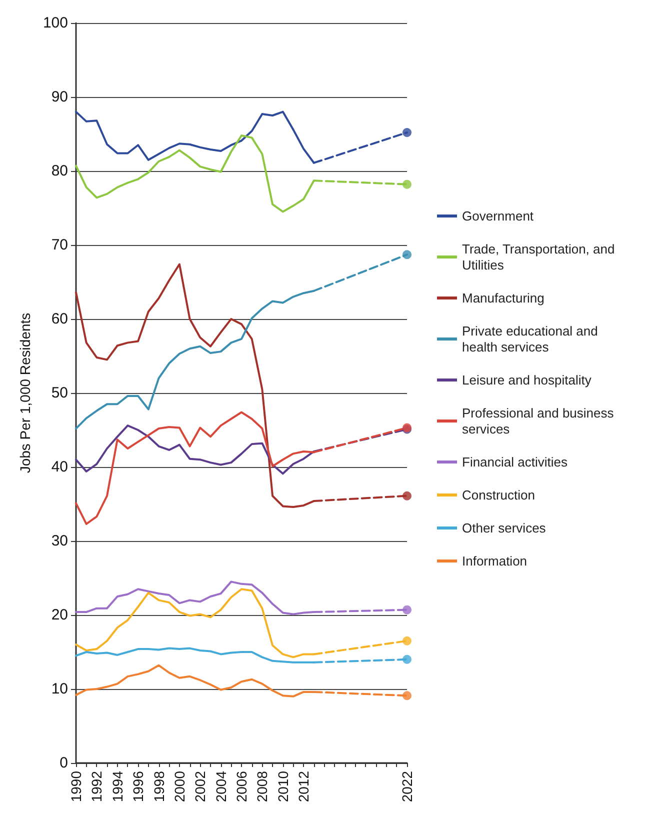 The image size is (651, 833). I want to click on y-tick-label: 90, so click(59, 97).